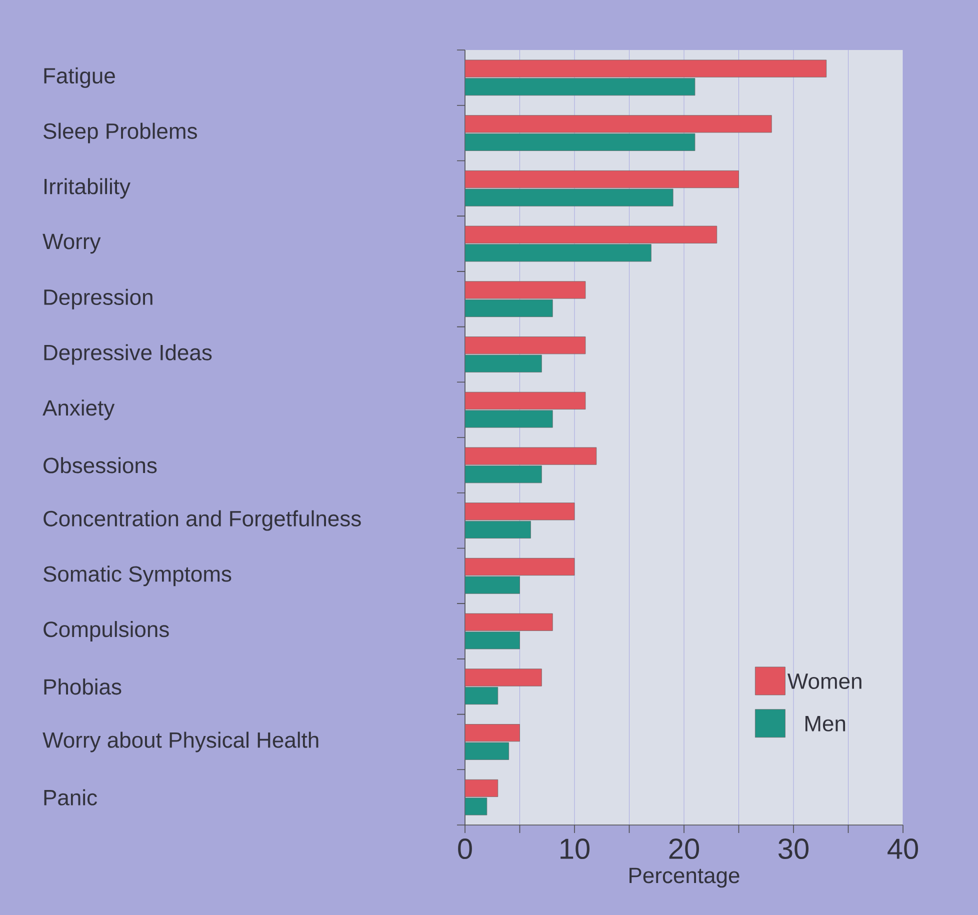  Describe the element at coordinates (180, 742) in the screenshot. I see `y-tick-label: Worry about Physical Health` at that location.